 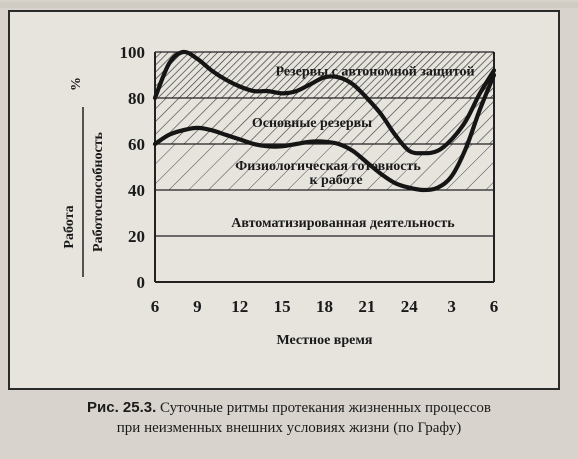 What do you see at coordinates (451, 306) in the screenshot?
I see `x-tick-label-7: 3` at bounding box center [451, 306].